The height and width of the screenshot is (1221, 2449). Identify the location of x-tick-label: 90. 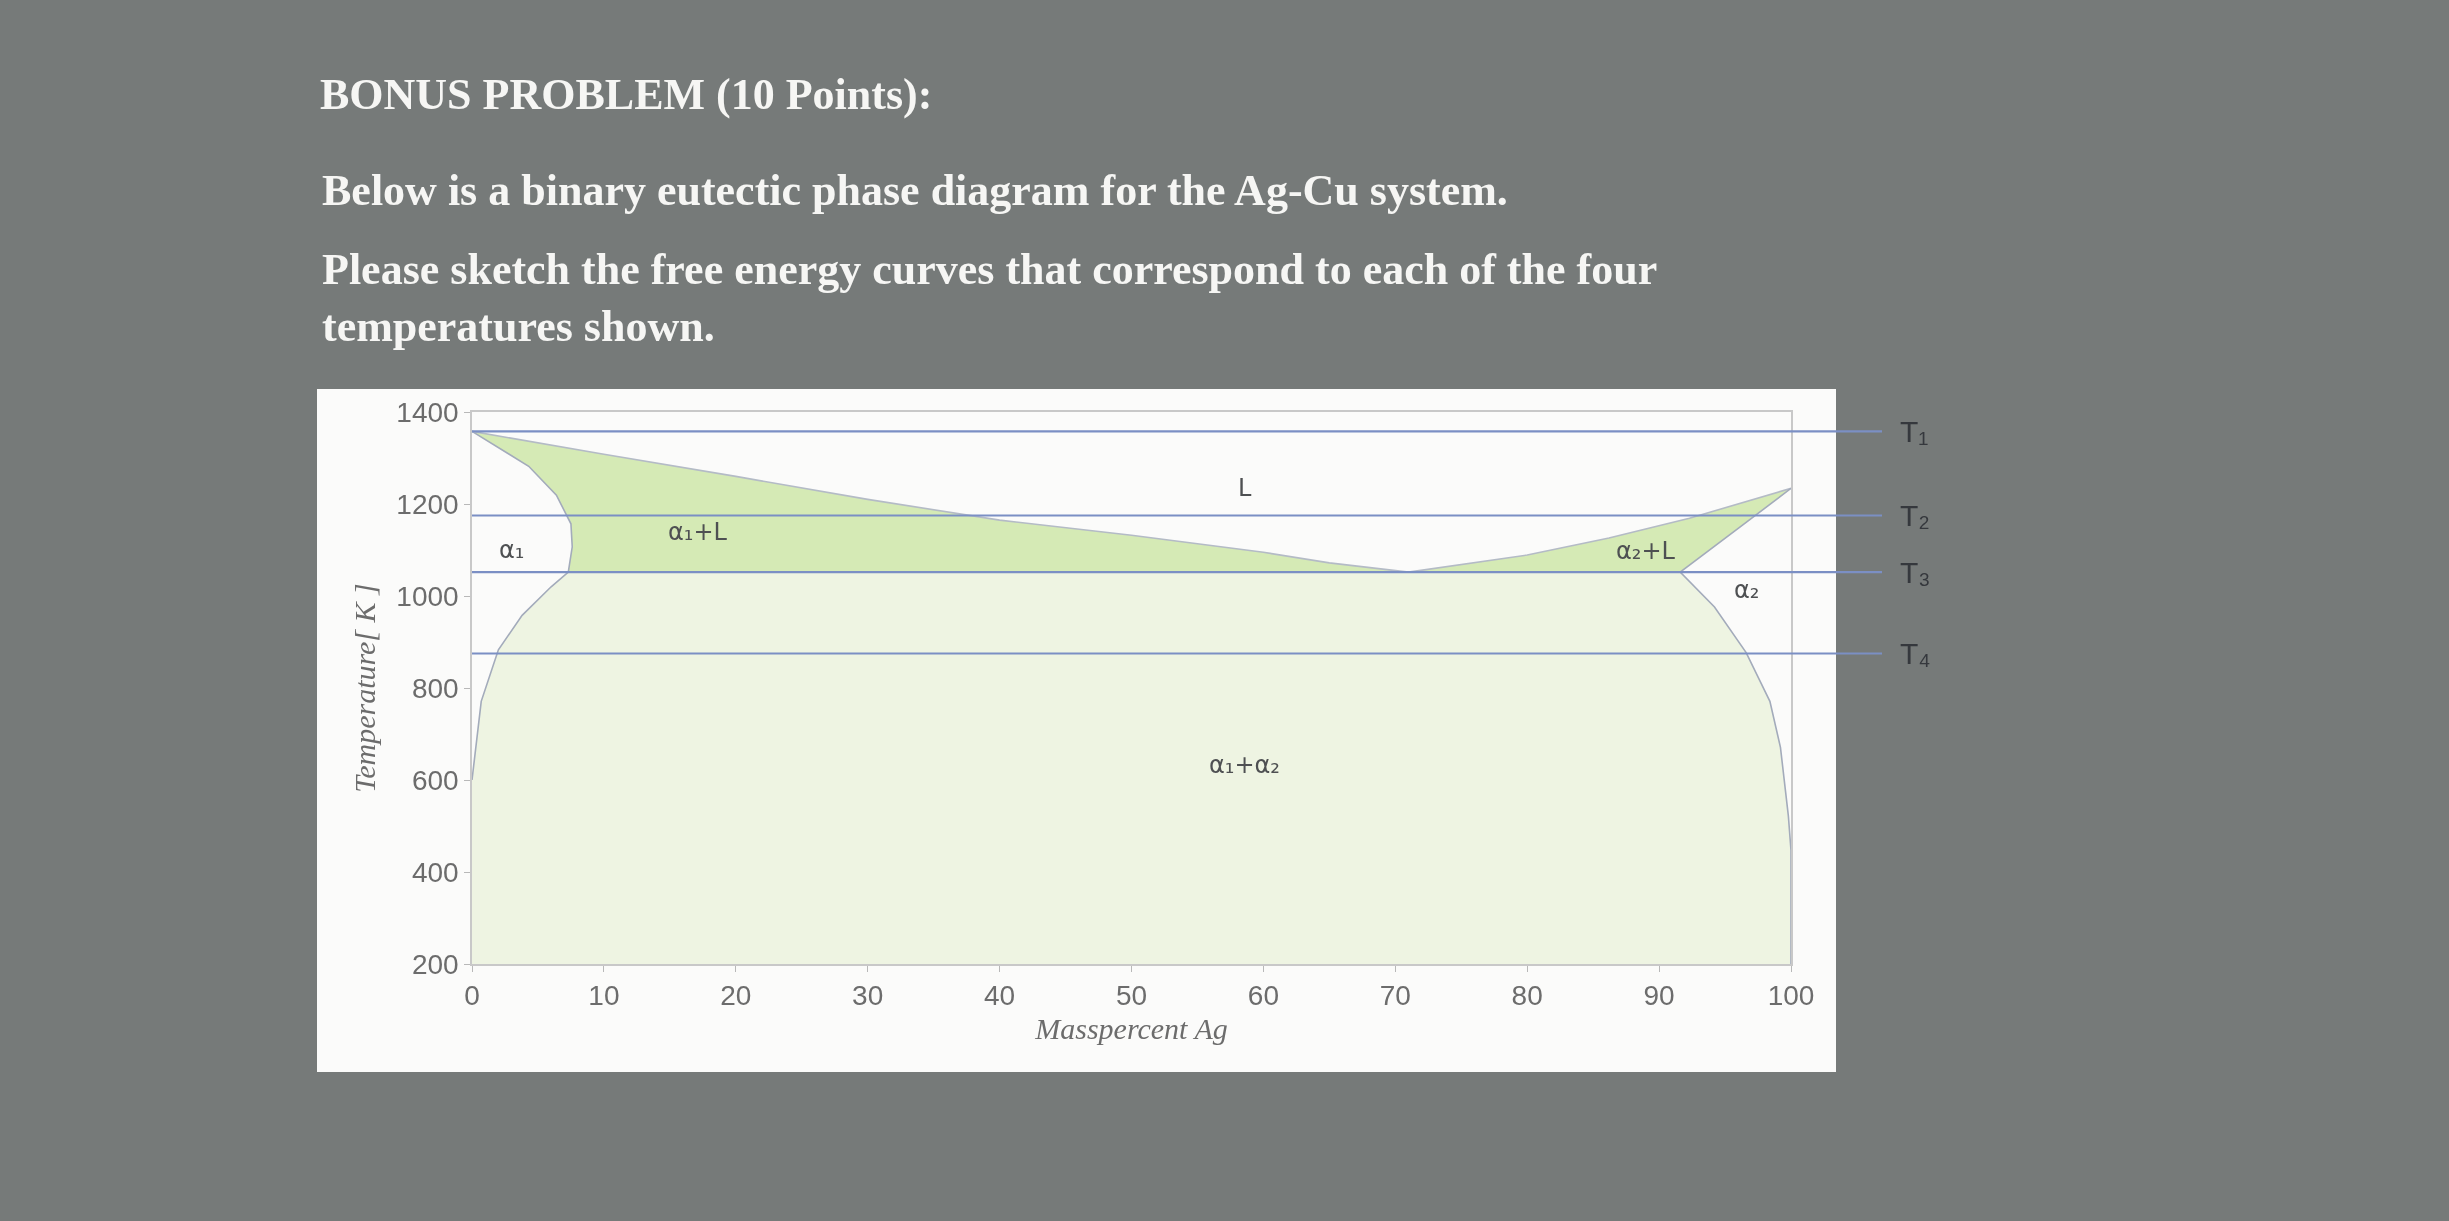
(1659, 996).